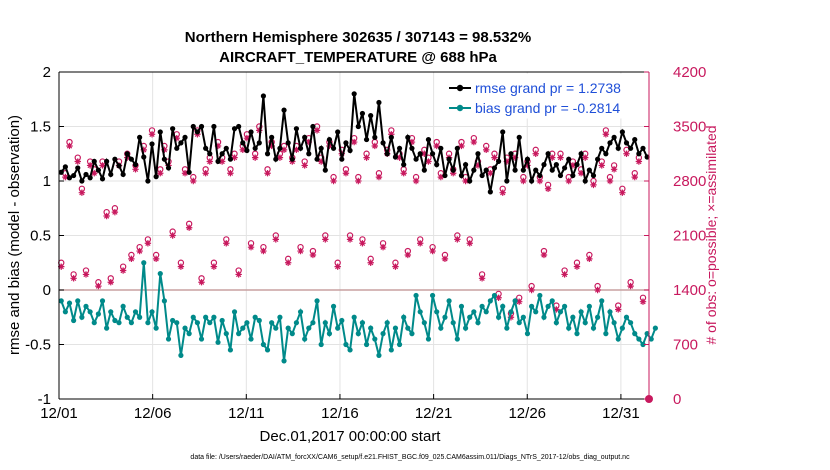  What do you see at coordinates (527, 413) in the screenshot?
I see `x-tick-label: 12/26` at bounding box center [527, 413].